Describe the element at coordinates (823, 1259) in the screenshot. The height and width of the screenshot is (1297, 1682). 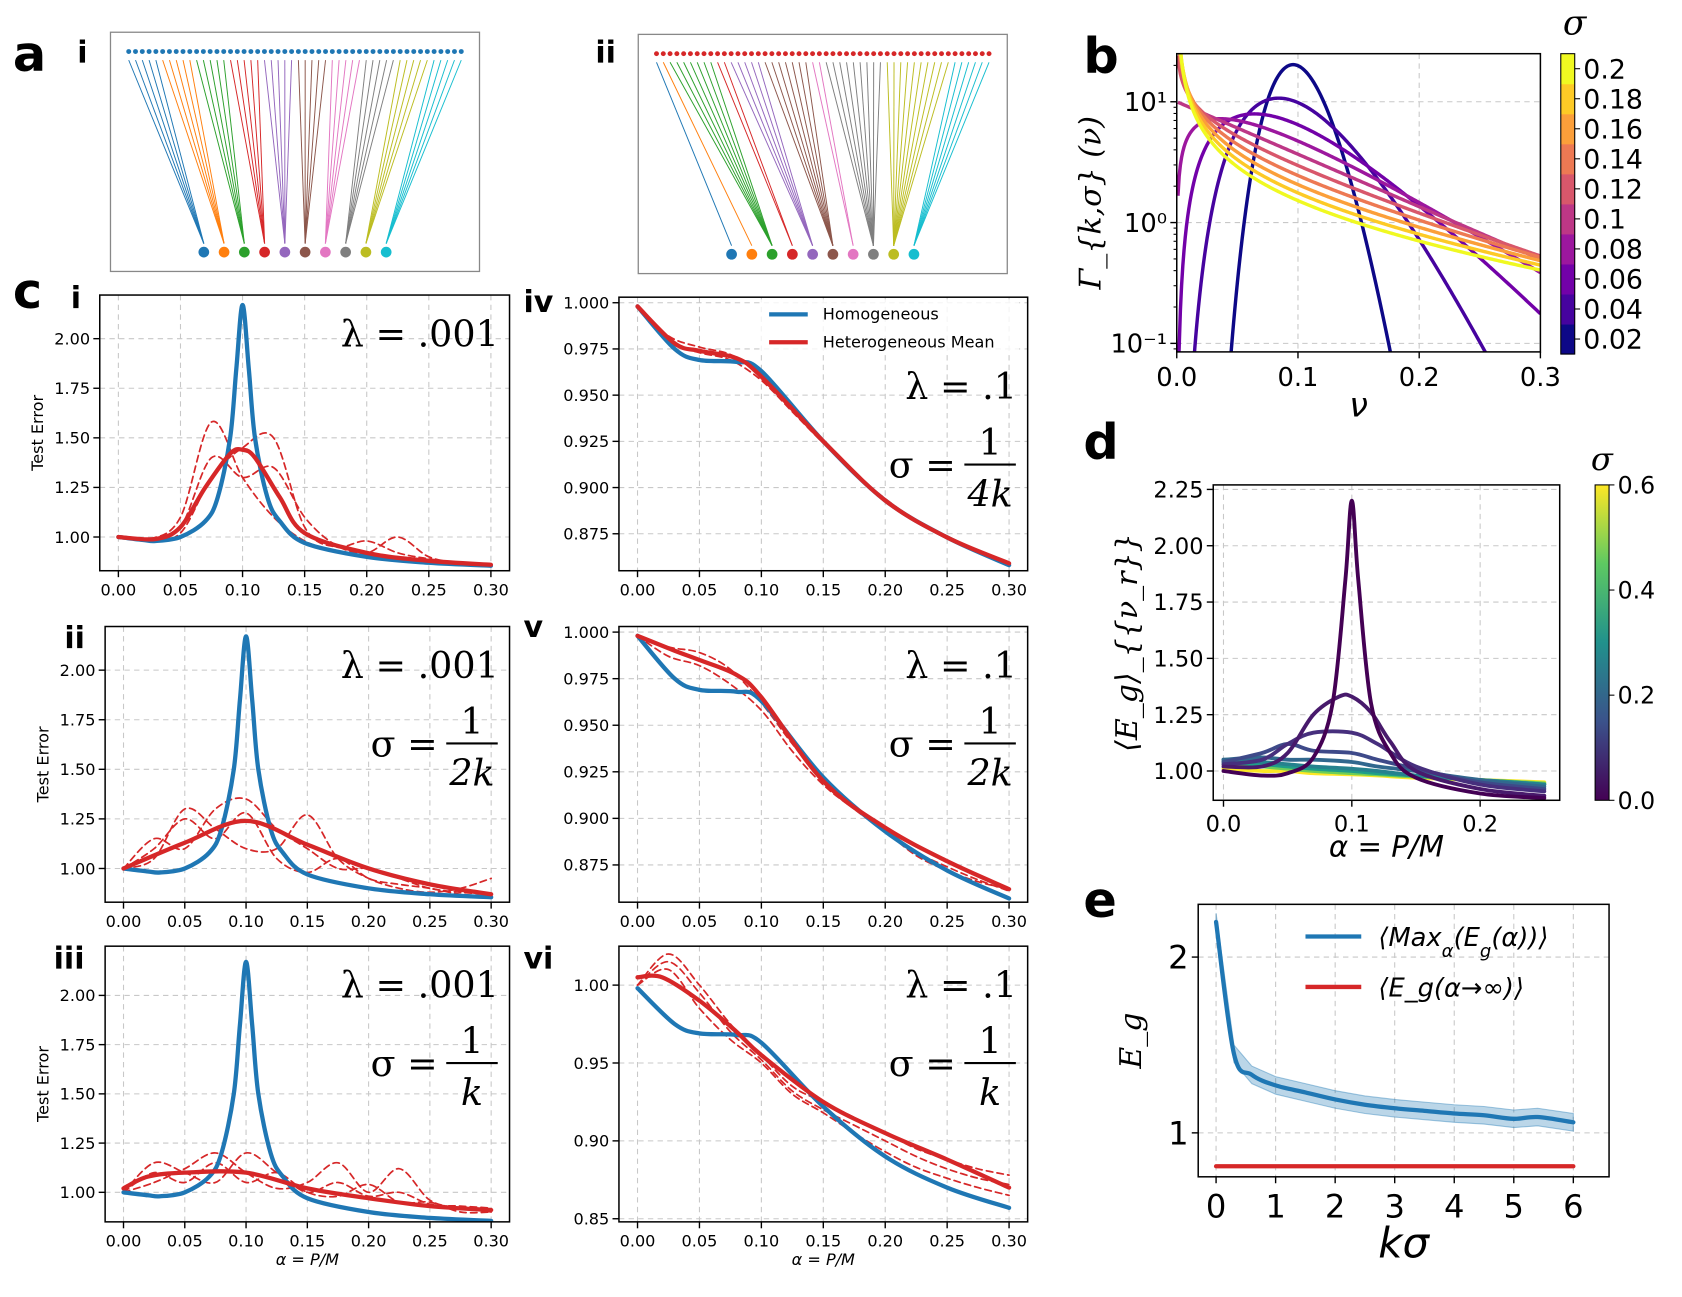
I see `x-axis-label: α = P/M` at that location.